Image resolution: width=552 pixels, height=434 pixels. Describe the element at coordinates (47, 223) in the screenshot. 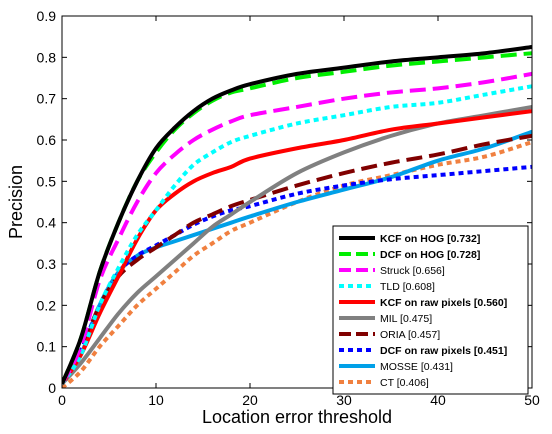

I see `y-tick-label: 0.4` at that location.